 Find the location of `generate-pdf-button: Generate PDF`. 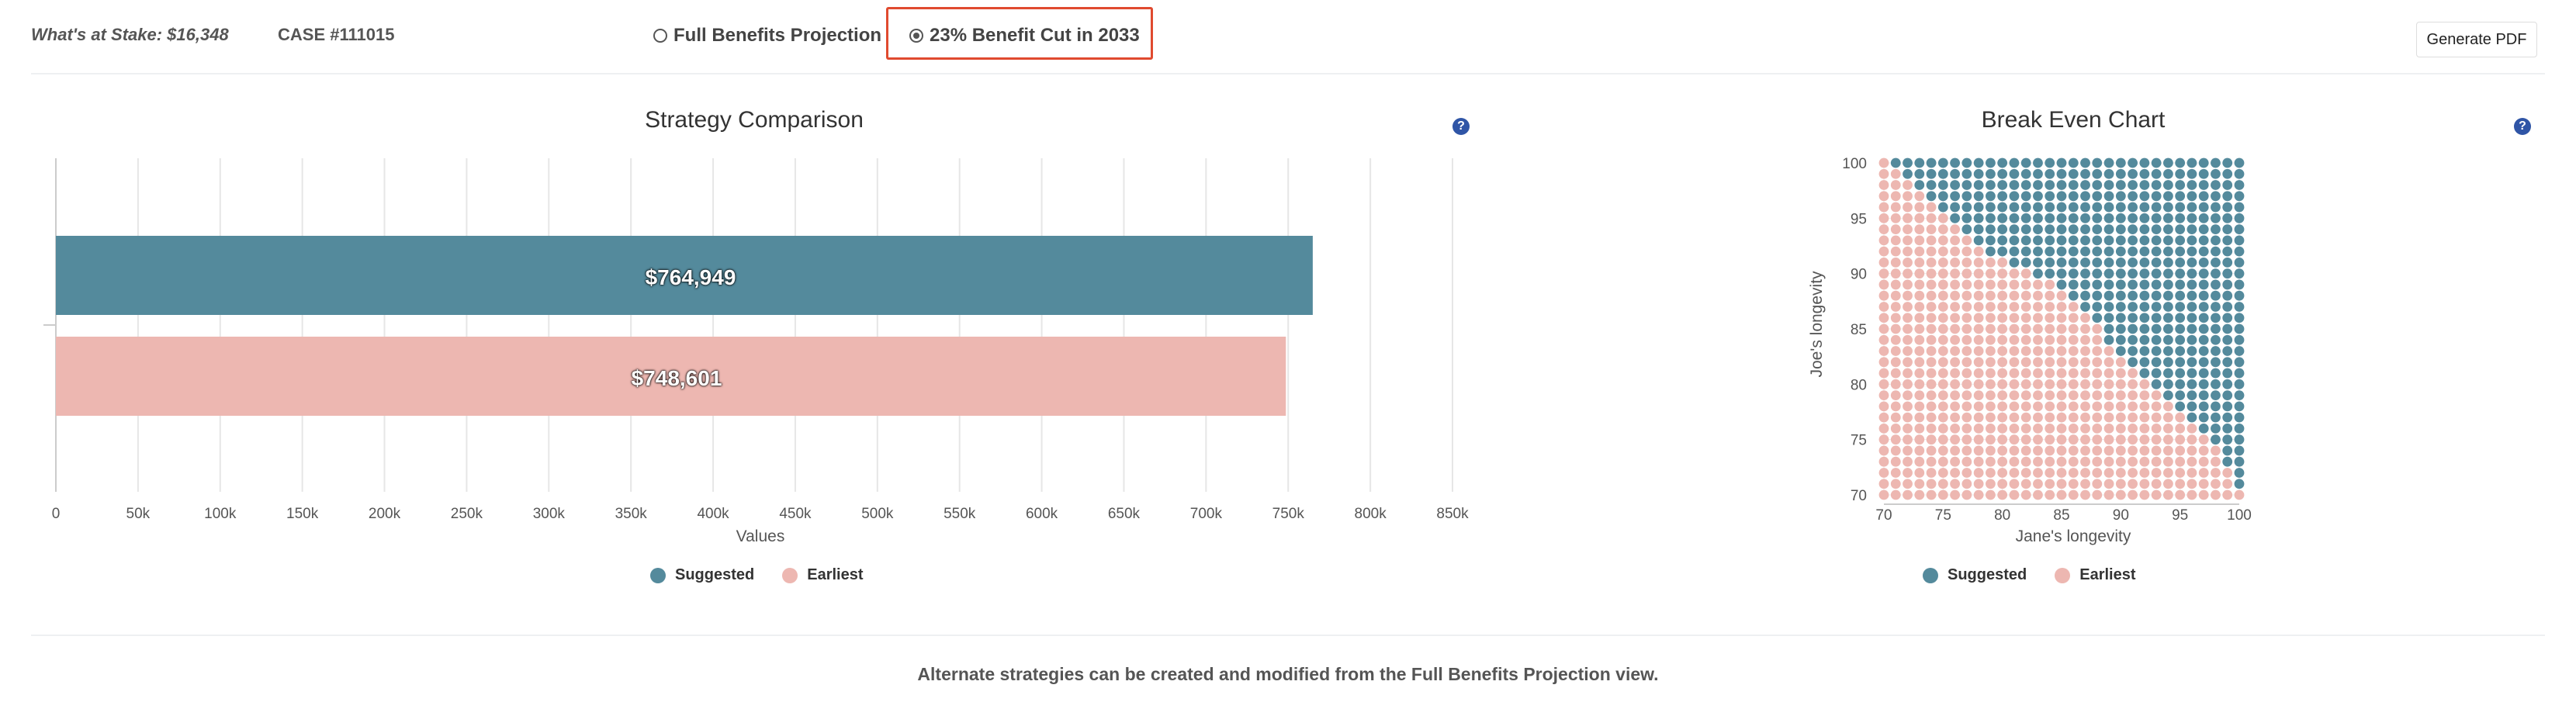

generate-pdf-button: Generate PDF is located at coordinates (2476, 39).